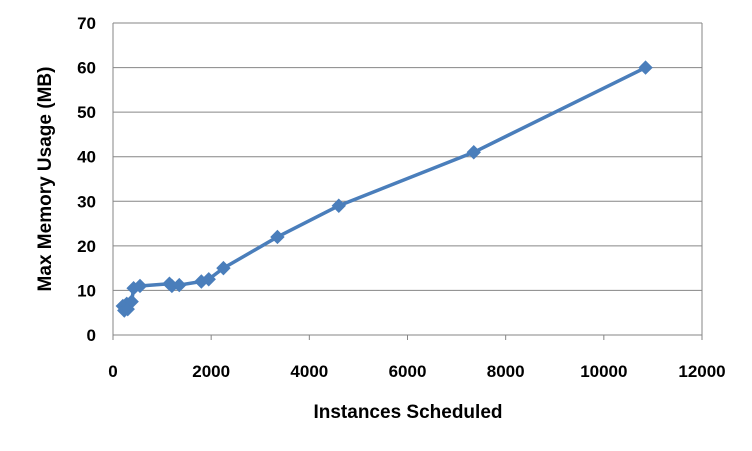  Describe the element at coordinates (86, 157) in the screenshot. I see `y-tick-label: 40` at that location.